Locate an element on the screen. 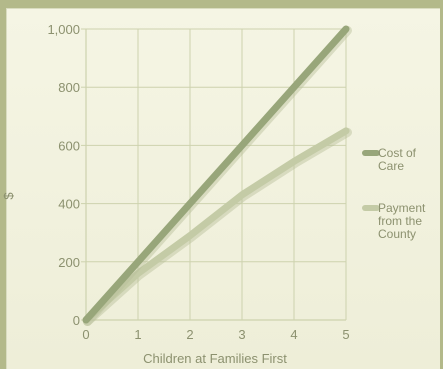  x-tick-label: 3 is located at coordinates (241, 334).